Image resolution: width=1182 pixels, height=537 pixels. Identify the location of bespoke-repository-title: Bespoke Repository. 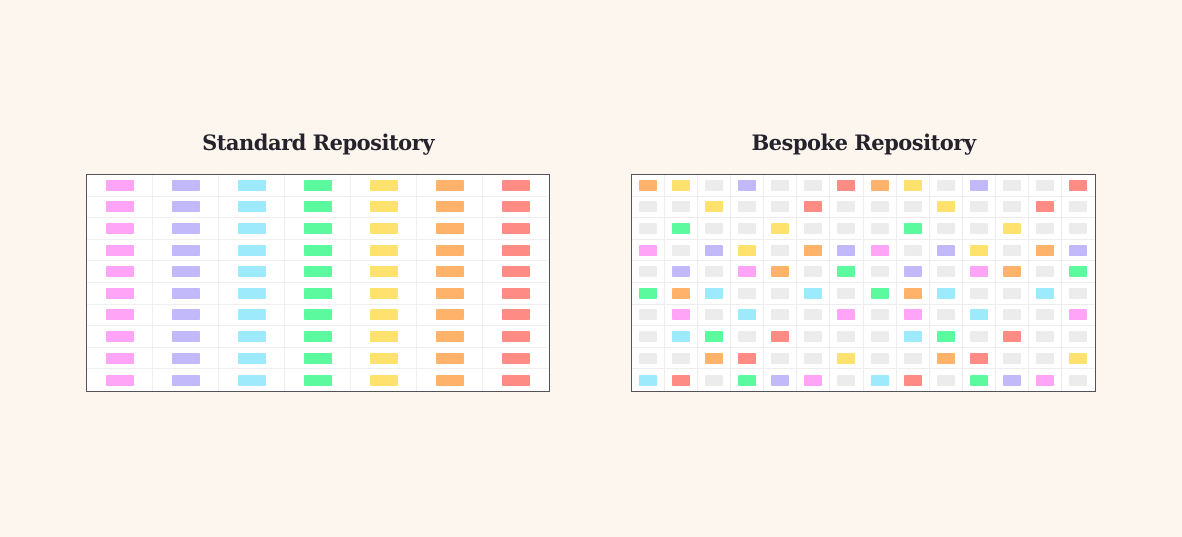
(863, 142).